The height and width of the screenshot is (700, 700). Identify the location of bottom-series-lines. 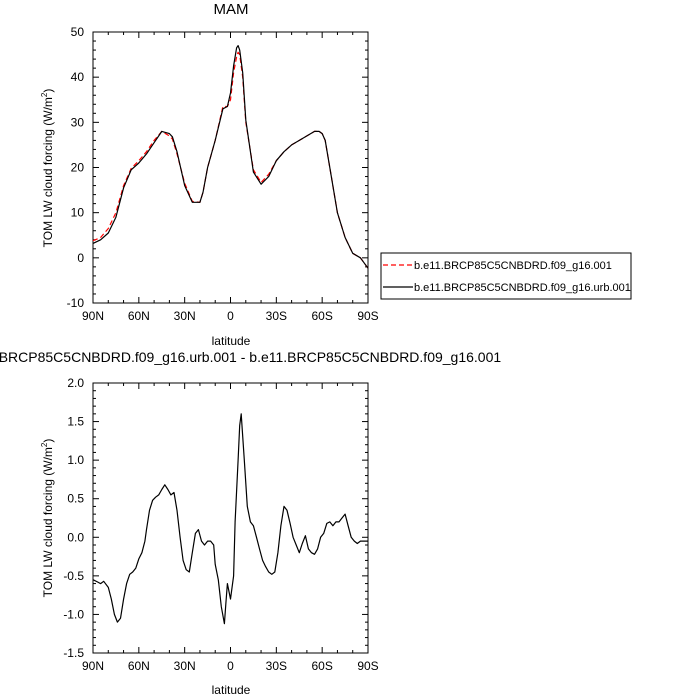
(230, 519).